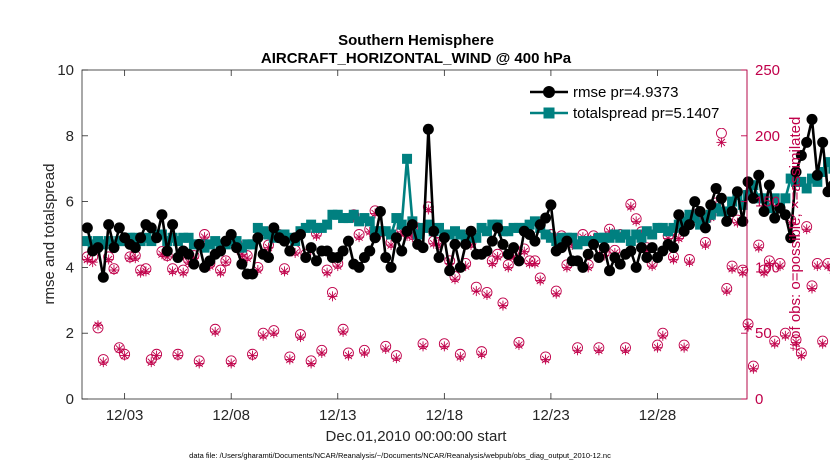 The height and width of the screenshot is (470, 830). Describe the element at coordinates (767, 70) in the screenshot. I see `y2-tick-label: 250` at that location.